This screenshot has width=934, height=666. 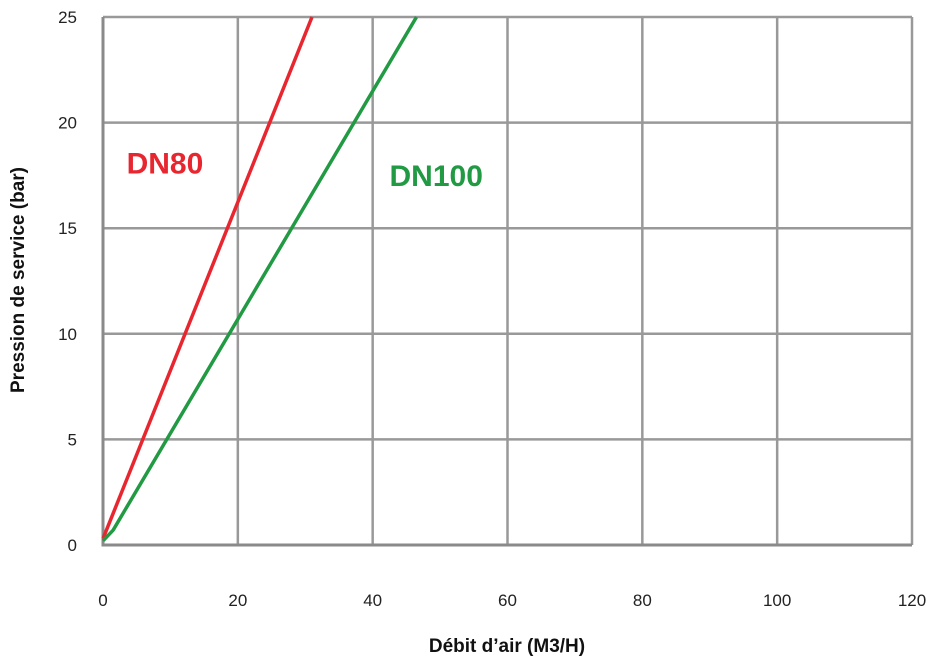 I want to click on x-tick-label: 60, so click(x=507, y=600).